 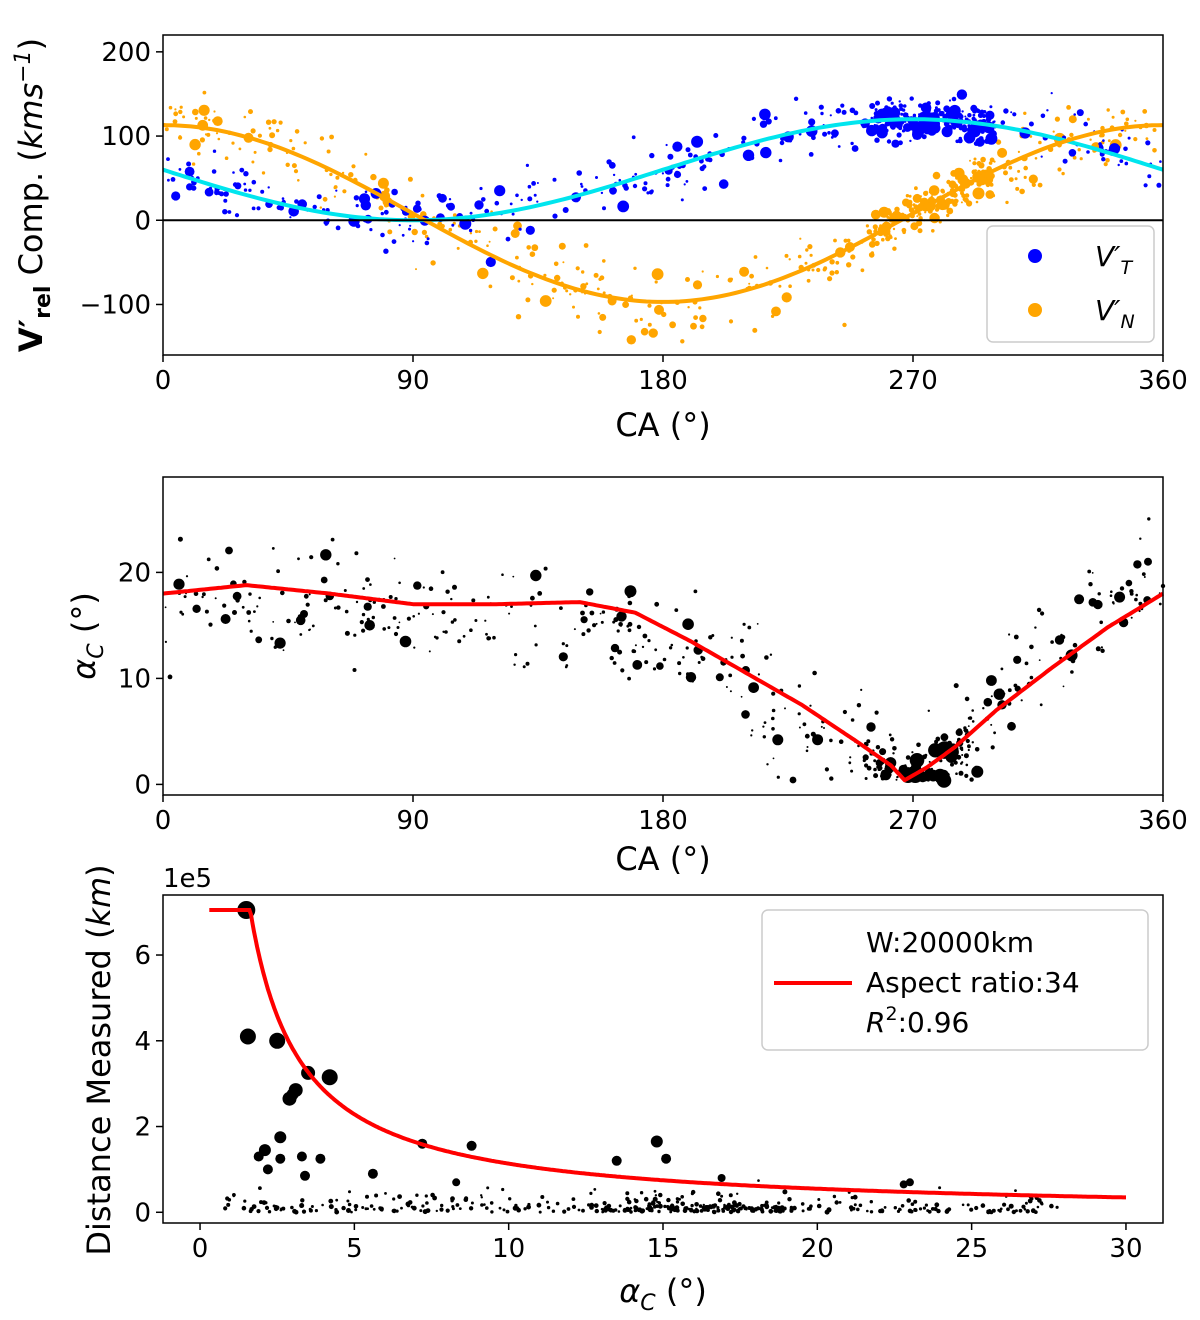 I want to click on top-ytick-label: 200, so click(x=126, y=53).